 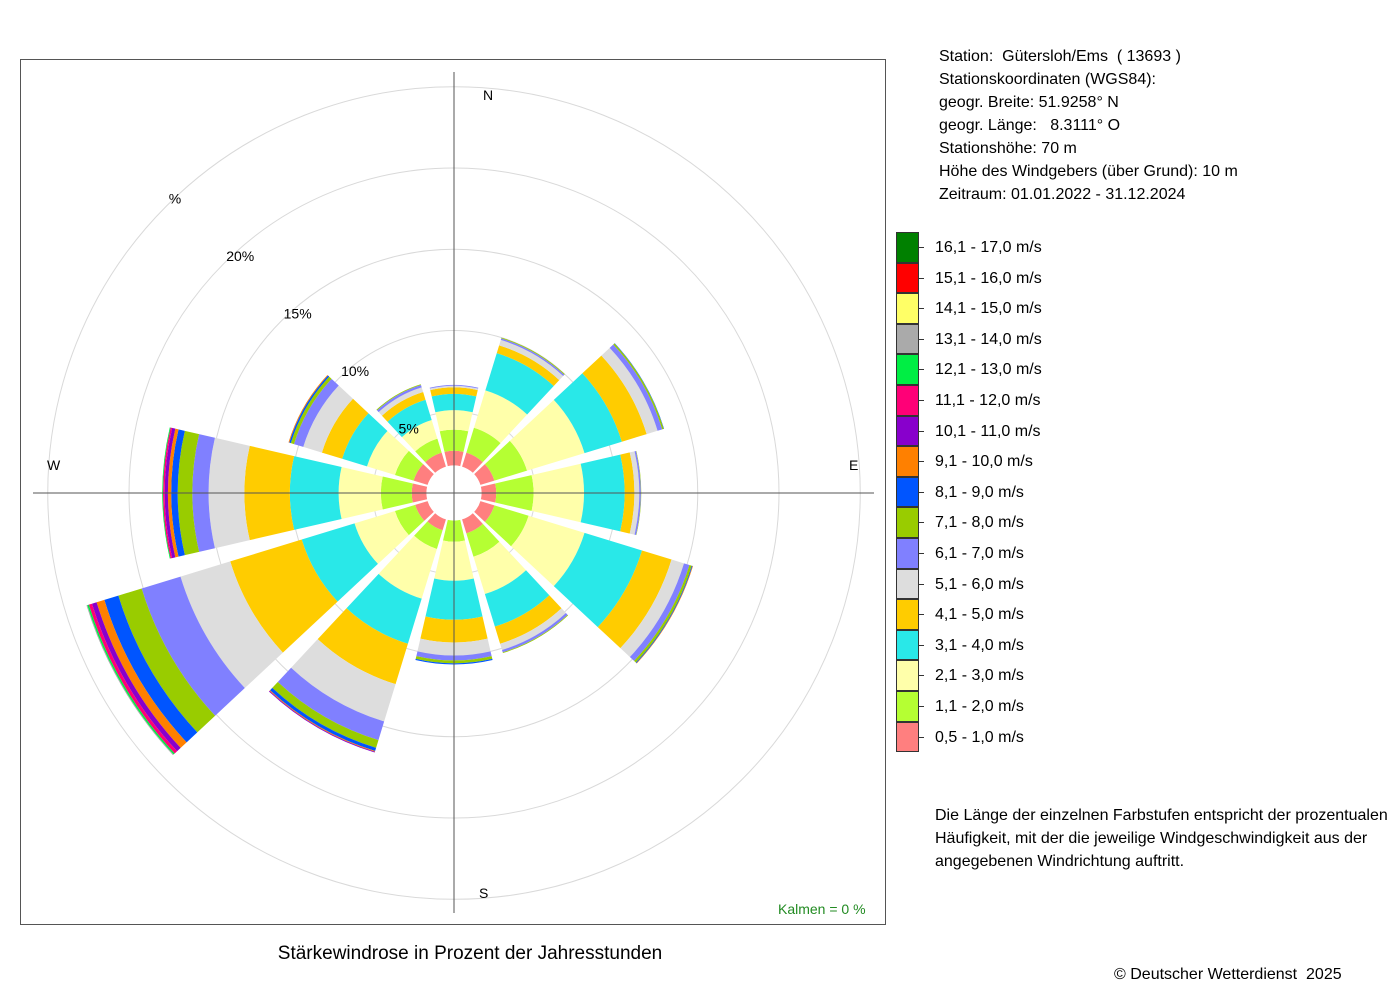 I want to click on station-name: Station: Gütersloh/Ems ( 13693 ), so click(x=1060, y=56).